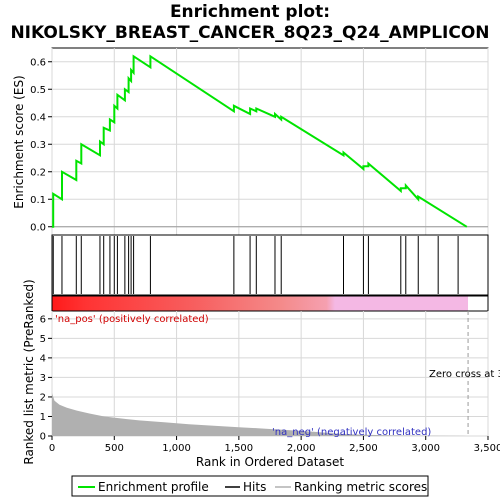  I want to click on x-tick-label: 3,000, so click(425, 448).